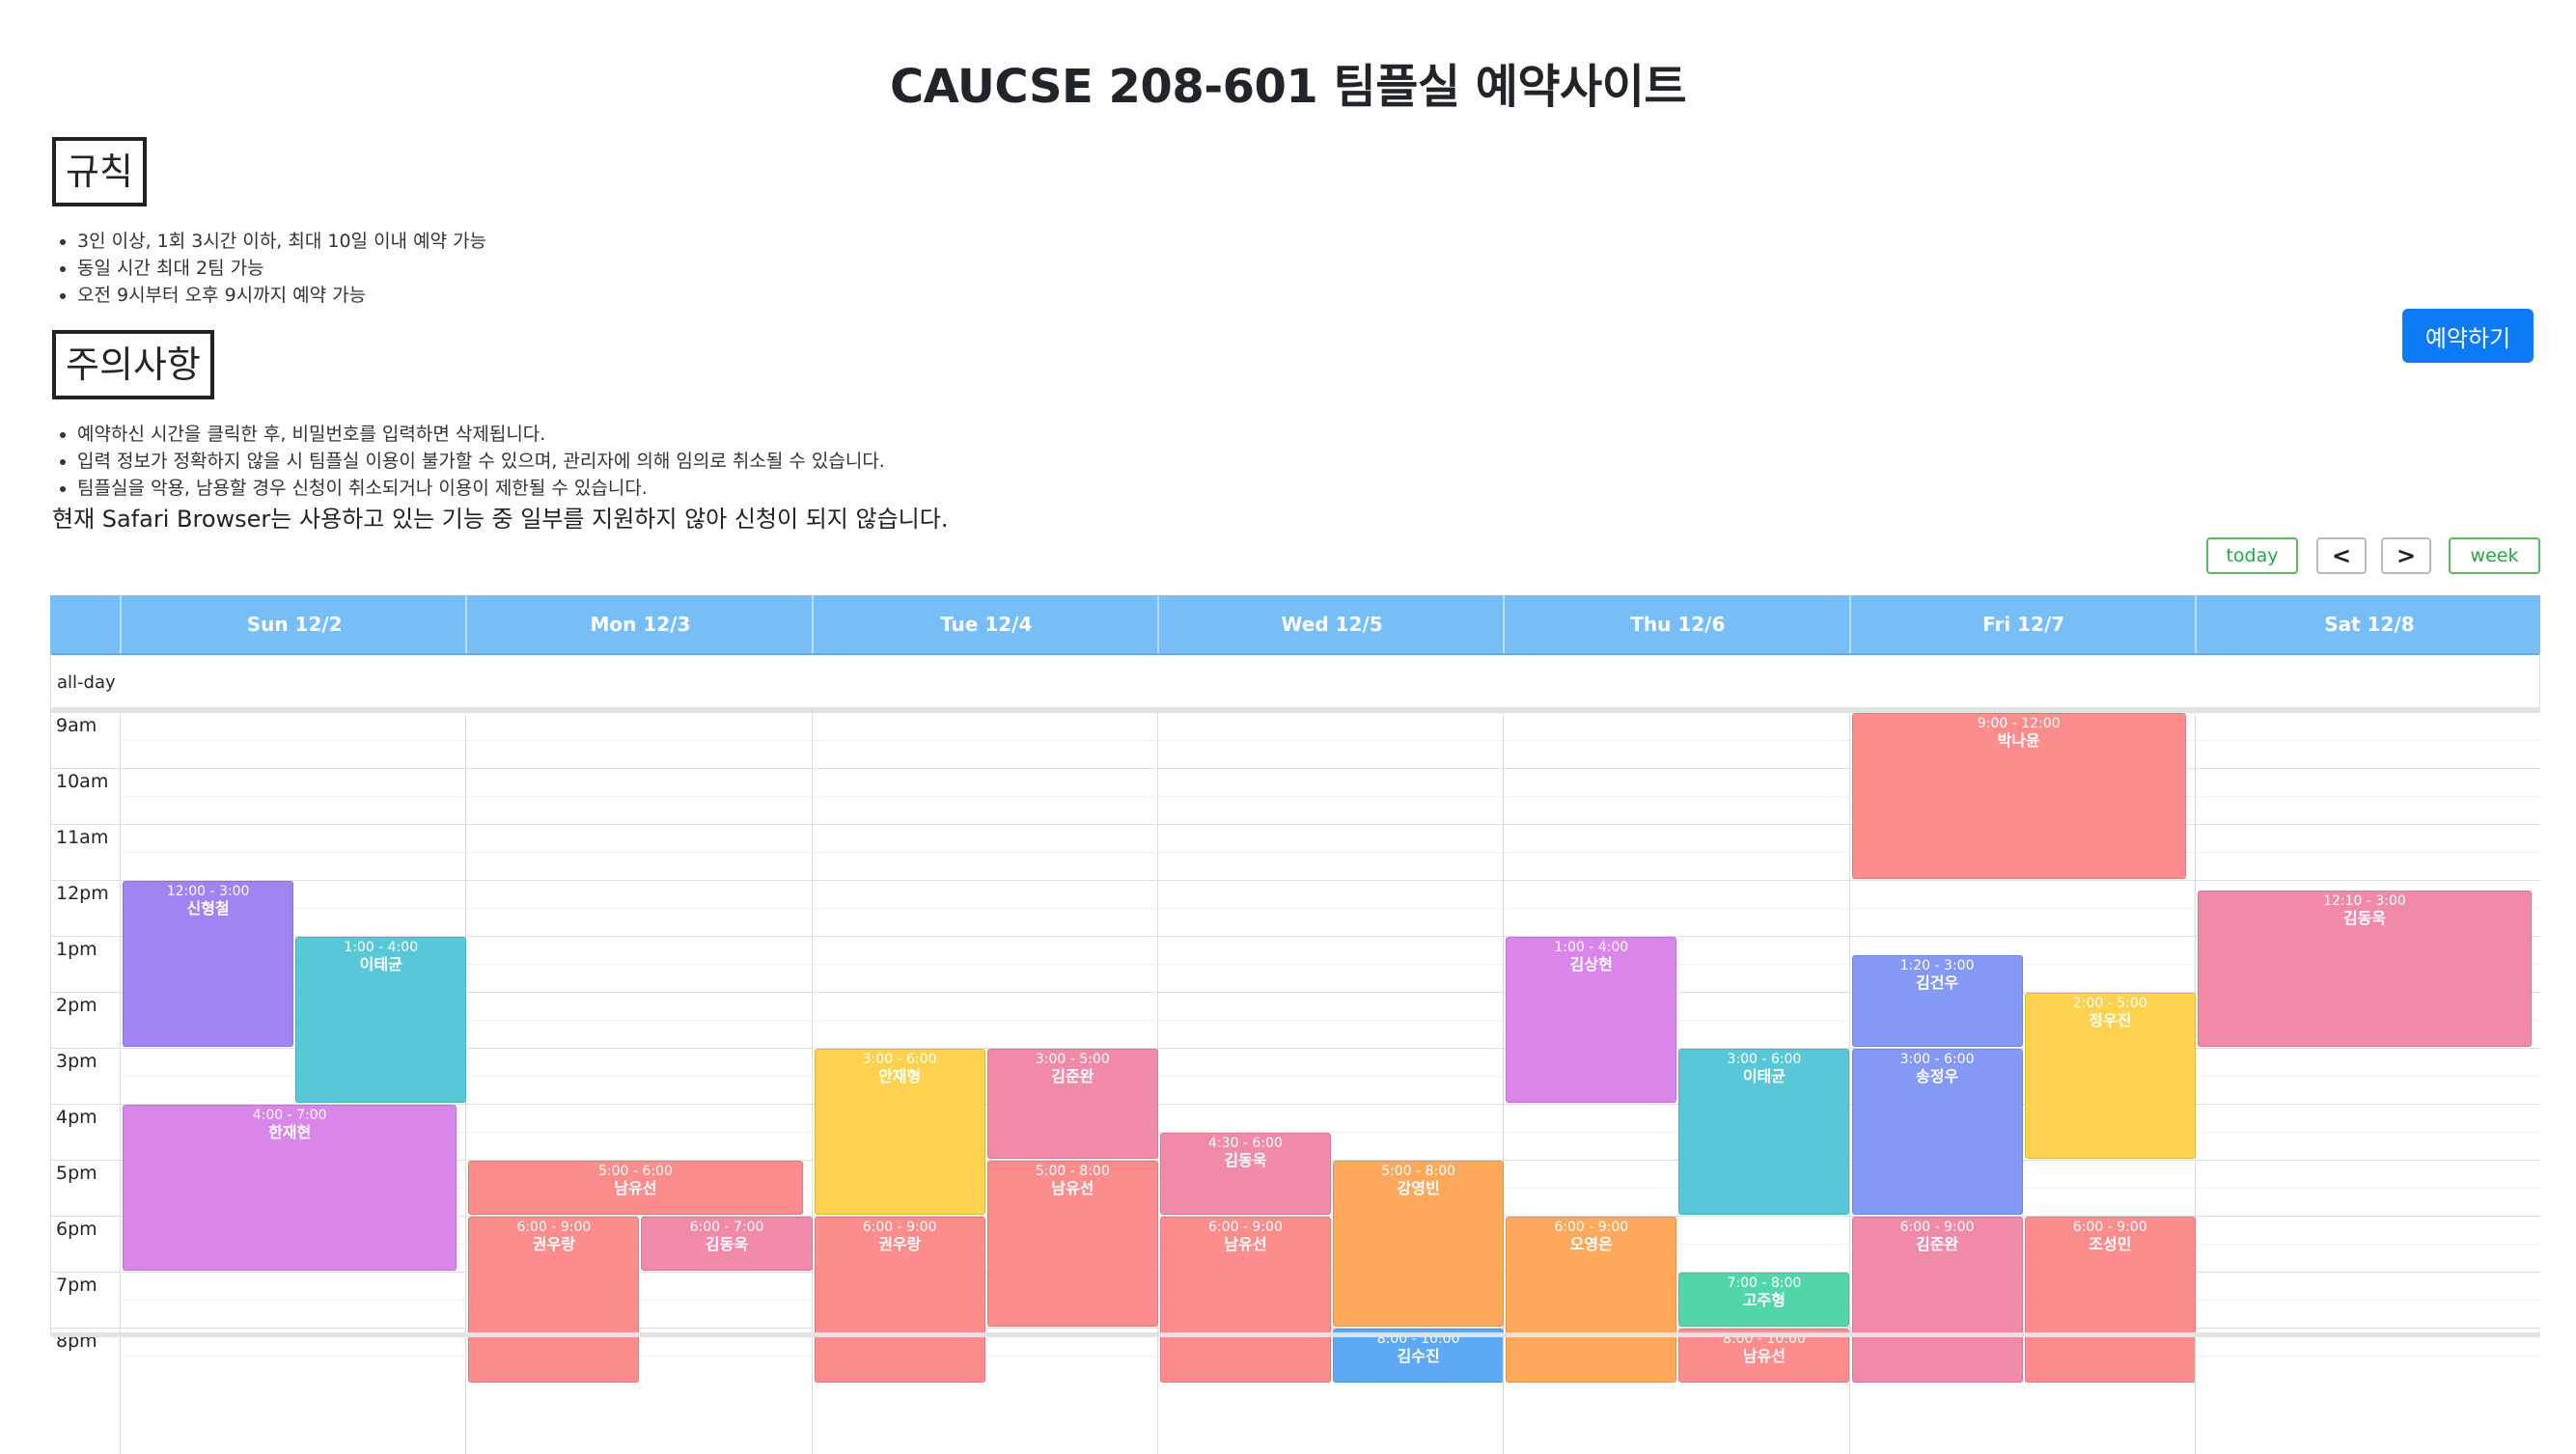  I want to click on reservation-event: 5:00 - 6:00 남유선, so click(635, 1188).